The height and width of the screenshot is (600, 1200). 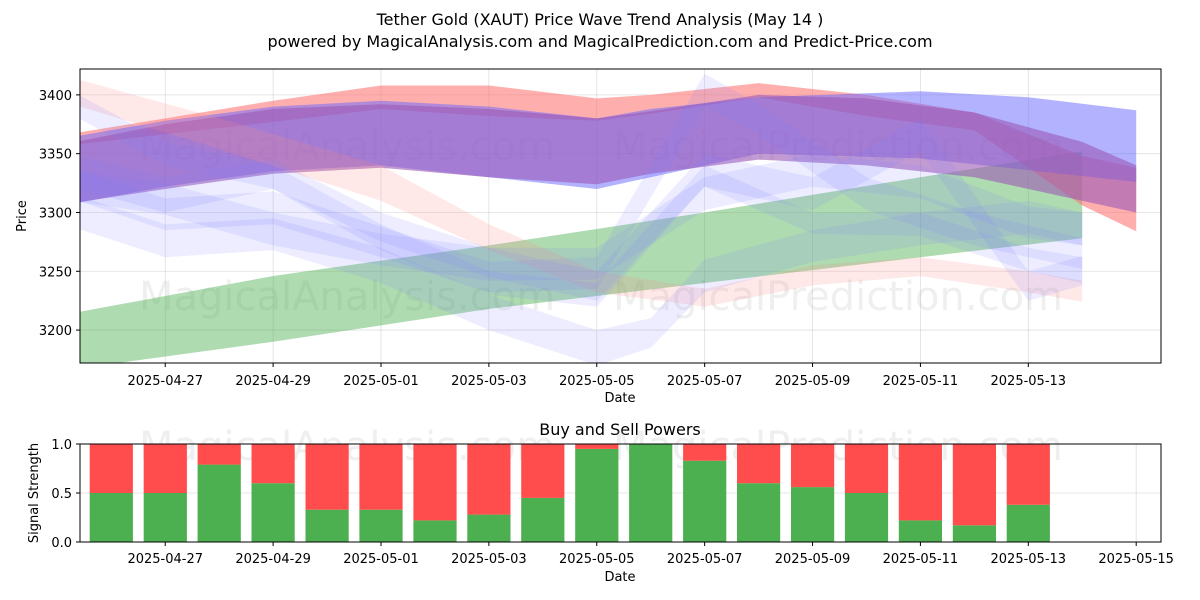 What do you see at coordinates (569, 493) in the screenshot?
I see `signal-bars` at bounding box center [569, 493].